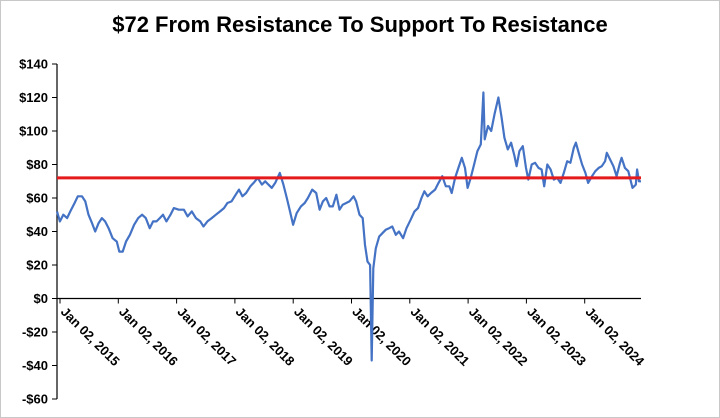 The height and width of the screenshot is (418, 720). I want to click on x-tick-label: Jan 02, 2021, so click(440, 336).